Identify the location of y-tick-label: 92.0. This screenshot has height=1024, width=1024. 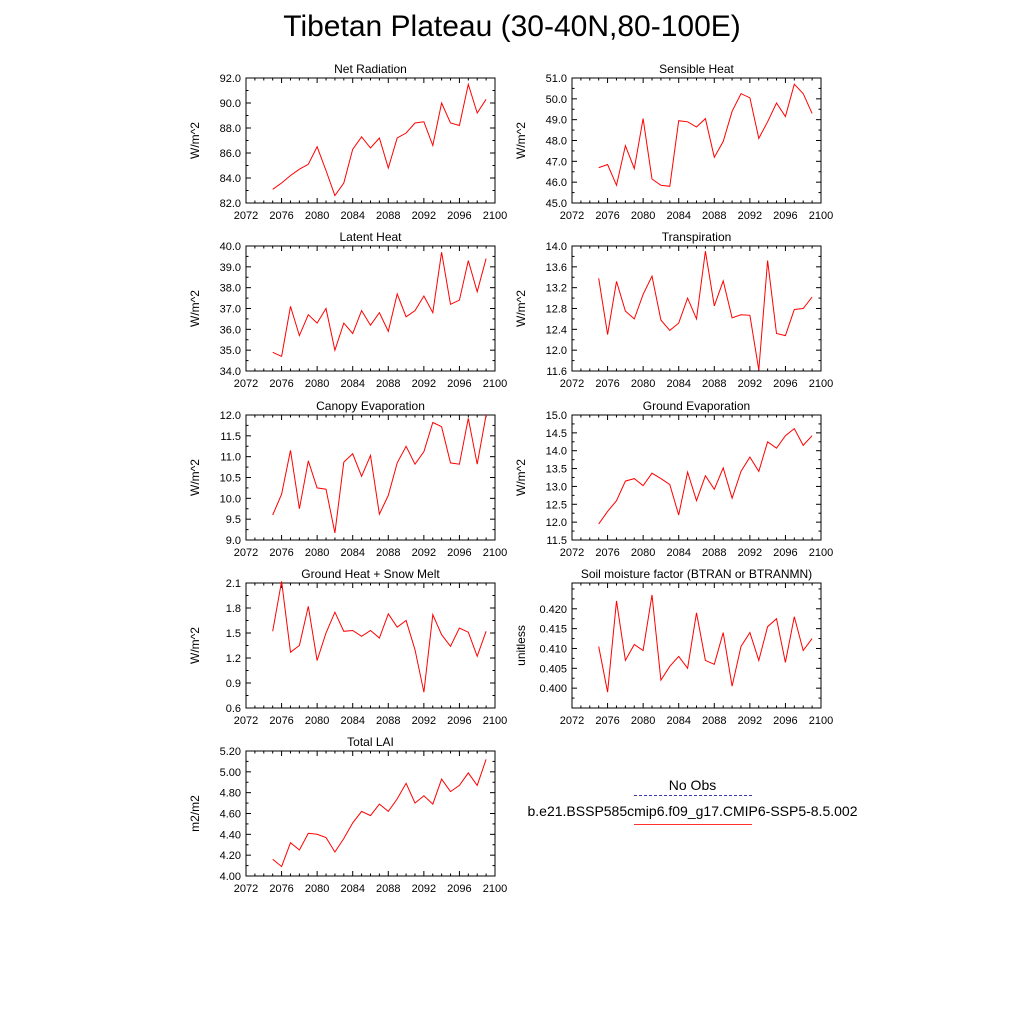
(230, 79).